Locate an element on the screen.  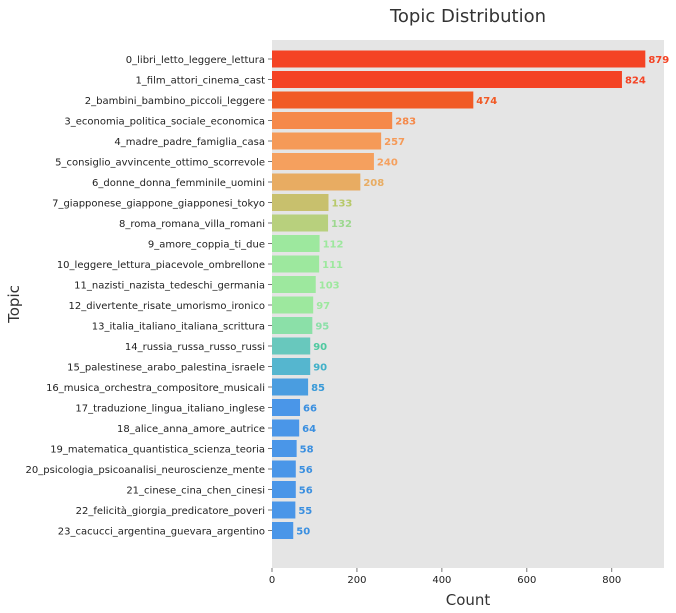
y-tick-label: 0_libri_letto_leggere_lettura is located at coordinates (195, 60).